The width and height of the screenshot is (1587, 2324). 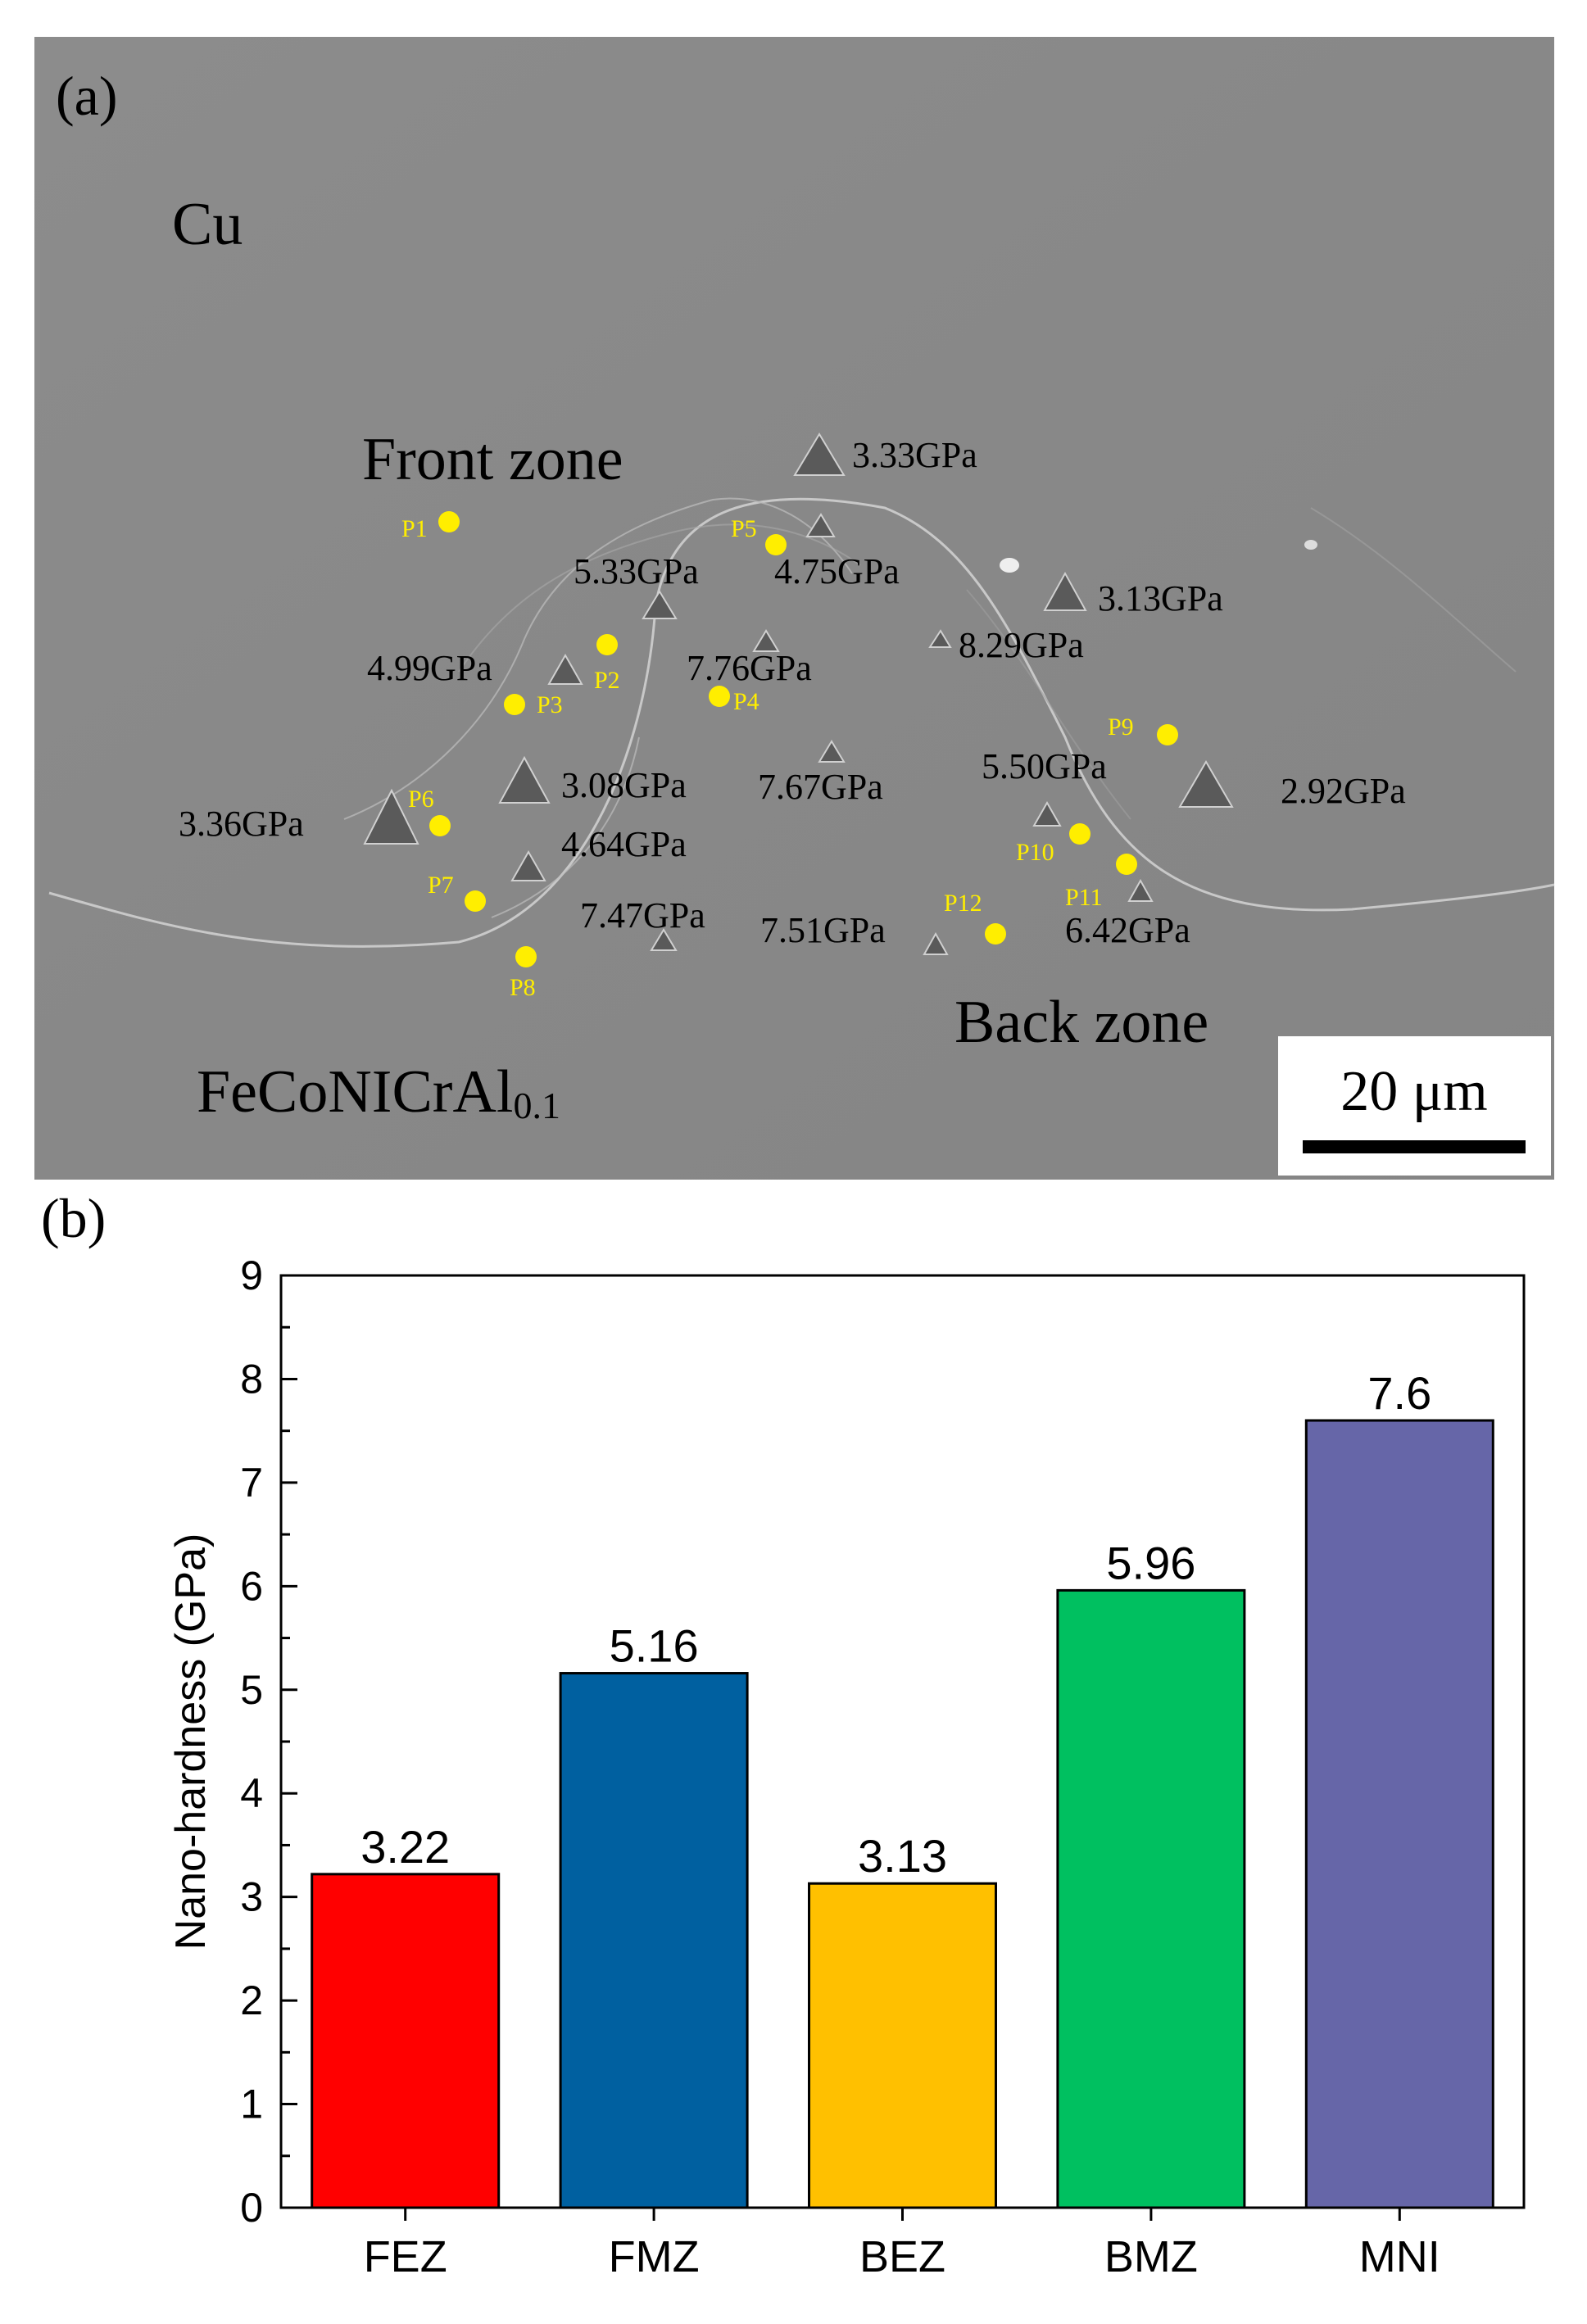 What do you see at coordinates (414, 528) in the screenshot?
I see `point-label: P1` at bounding box center [414, 528].